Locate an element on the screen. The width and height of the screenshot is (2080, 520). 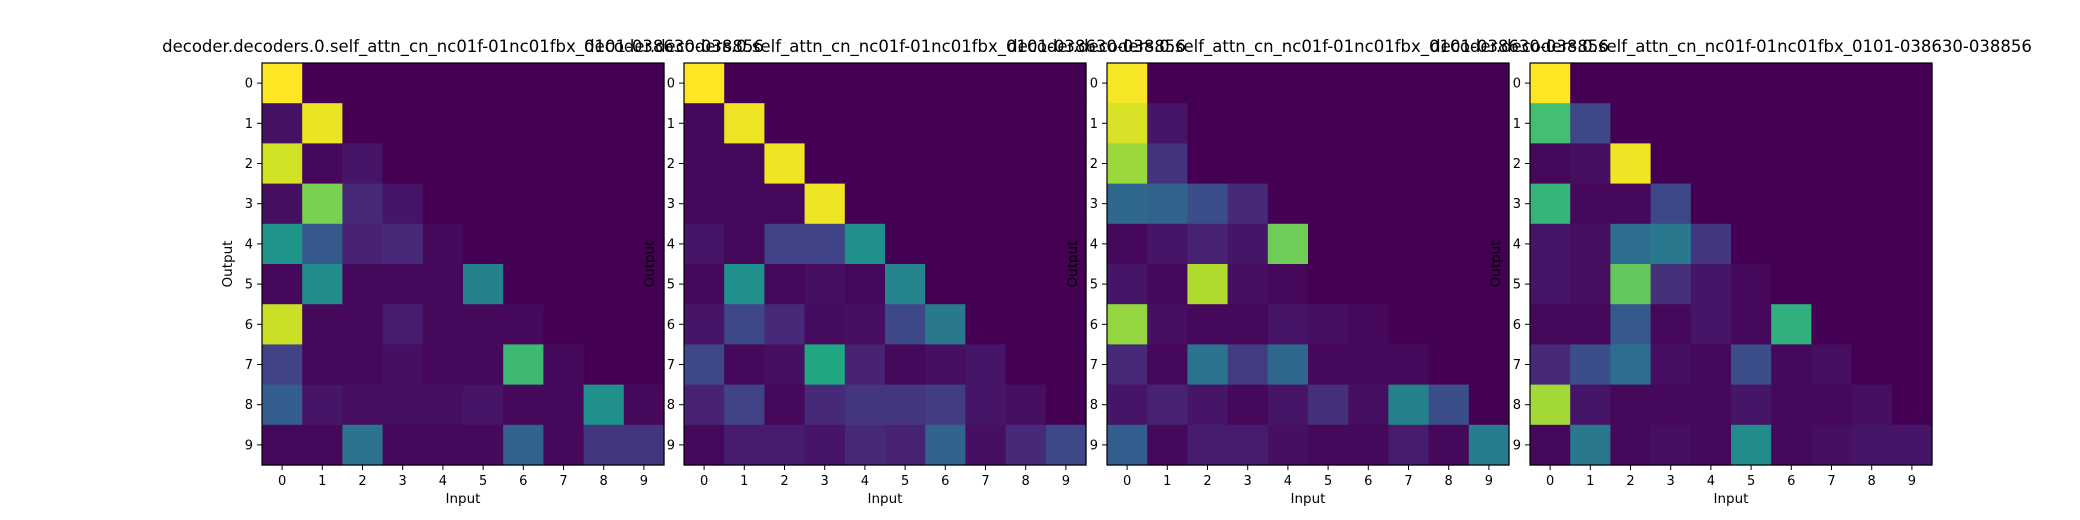
x-axis-label: Input is located at coordinates (885, 499).